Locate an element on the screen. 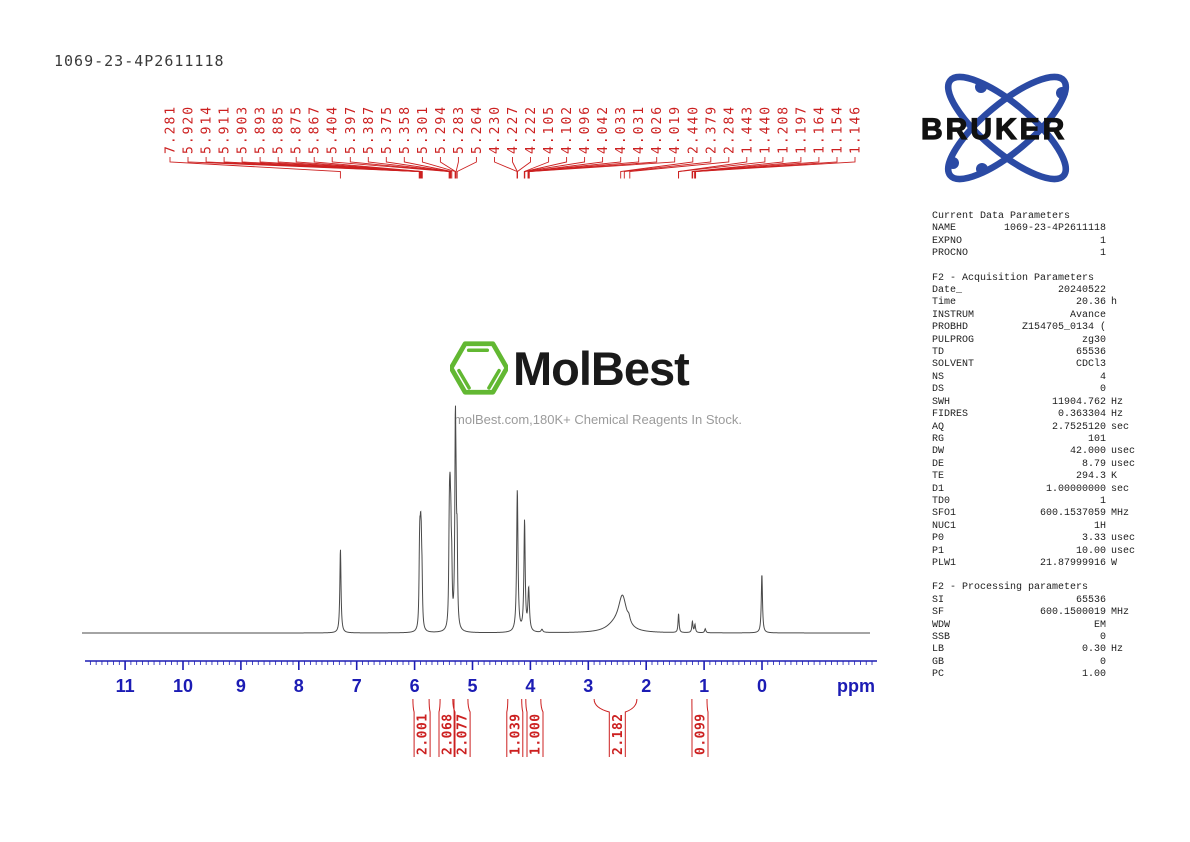 This screenshot has height=842, width=1190. parameter-value: 20.36 is located at coordinates (1090, 303).